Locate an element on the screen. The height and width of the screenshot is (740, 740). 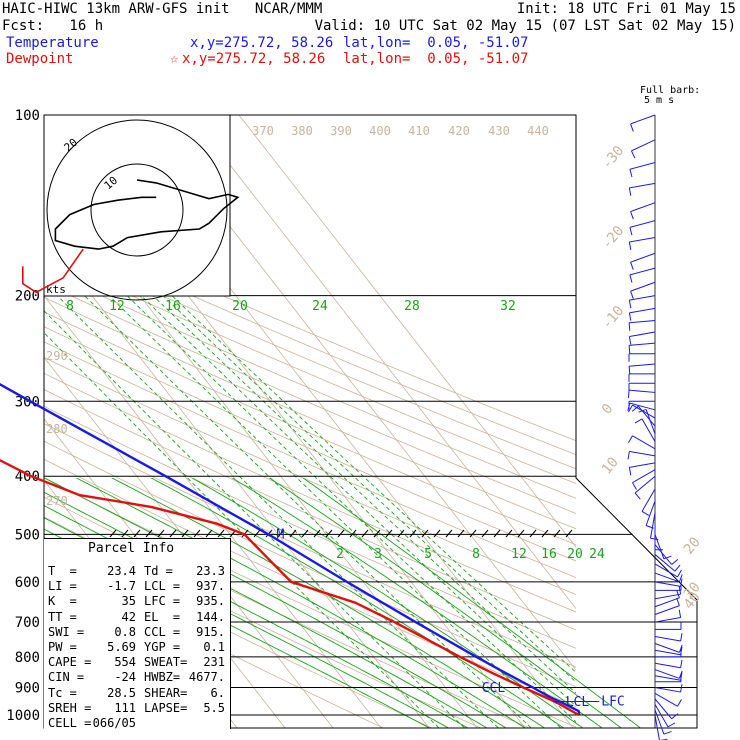
parcel-info-cell: K = is located at coordinates (62, 601).